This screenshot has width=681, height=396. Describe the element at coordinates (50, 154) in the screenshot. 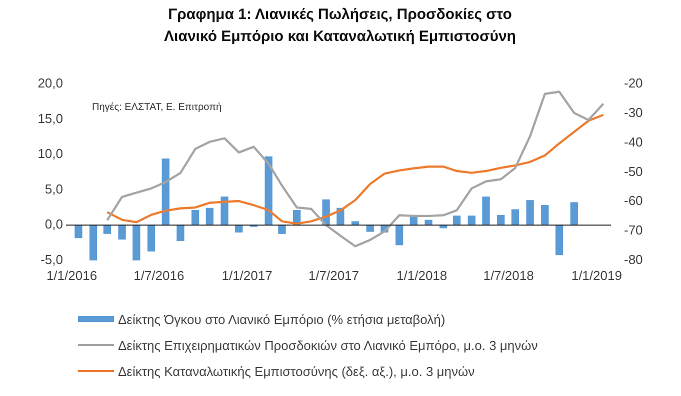

I see `y-tick-label: 10,0` at that location.